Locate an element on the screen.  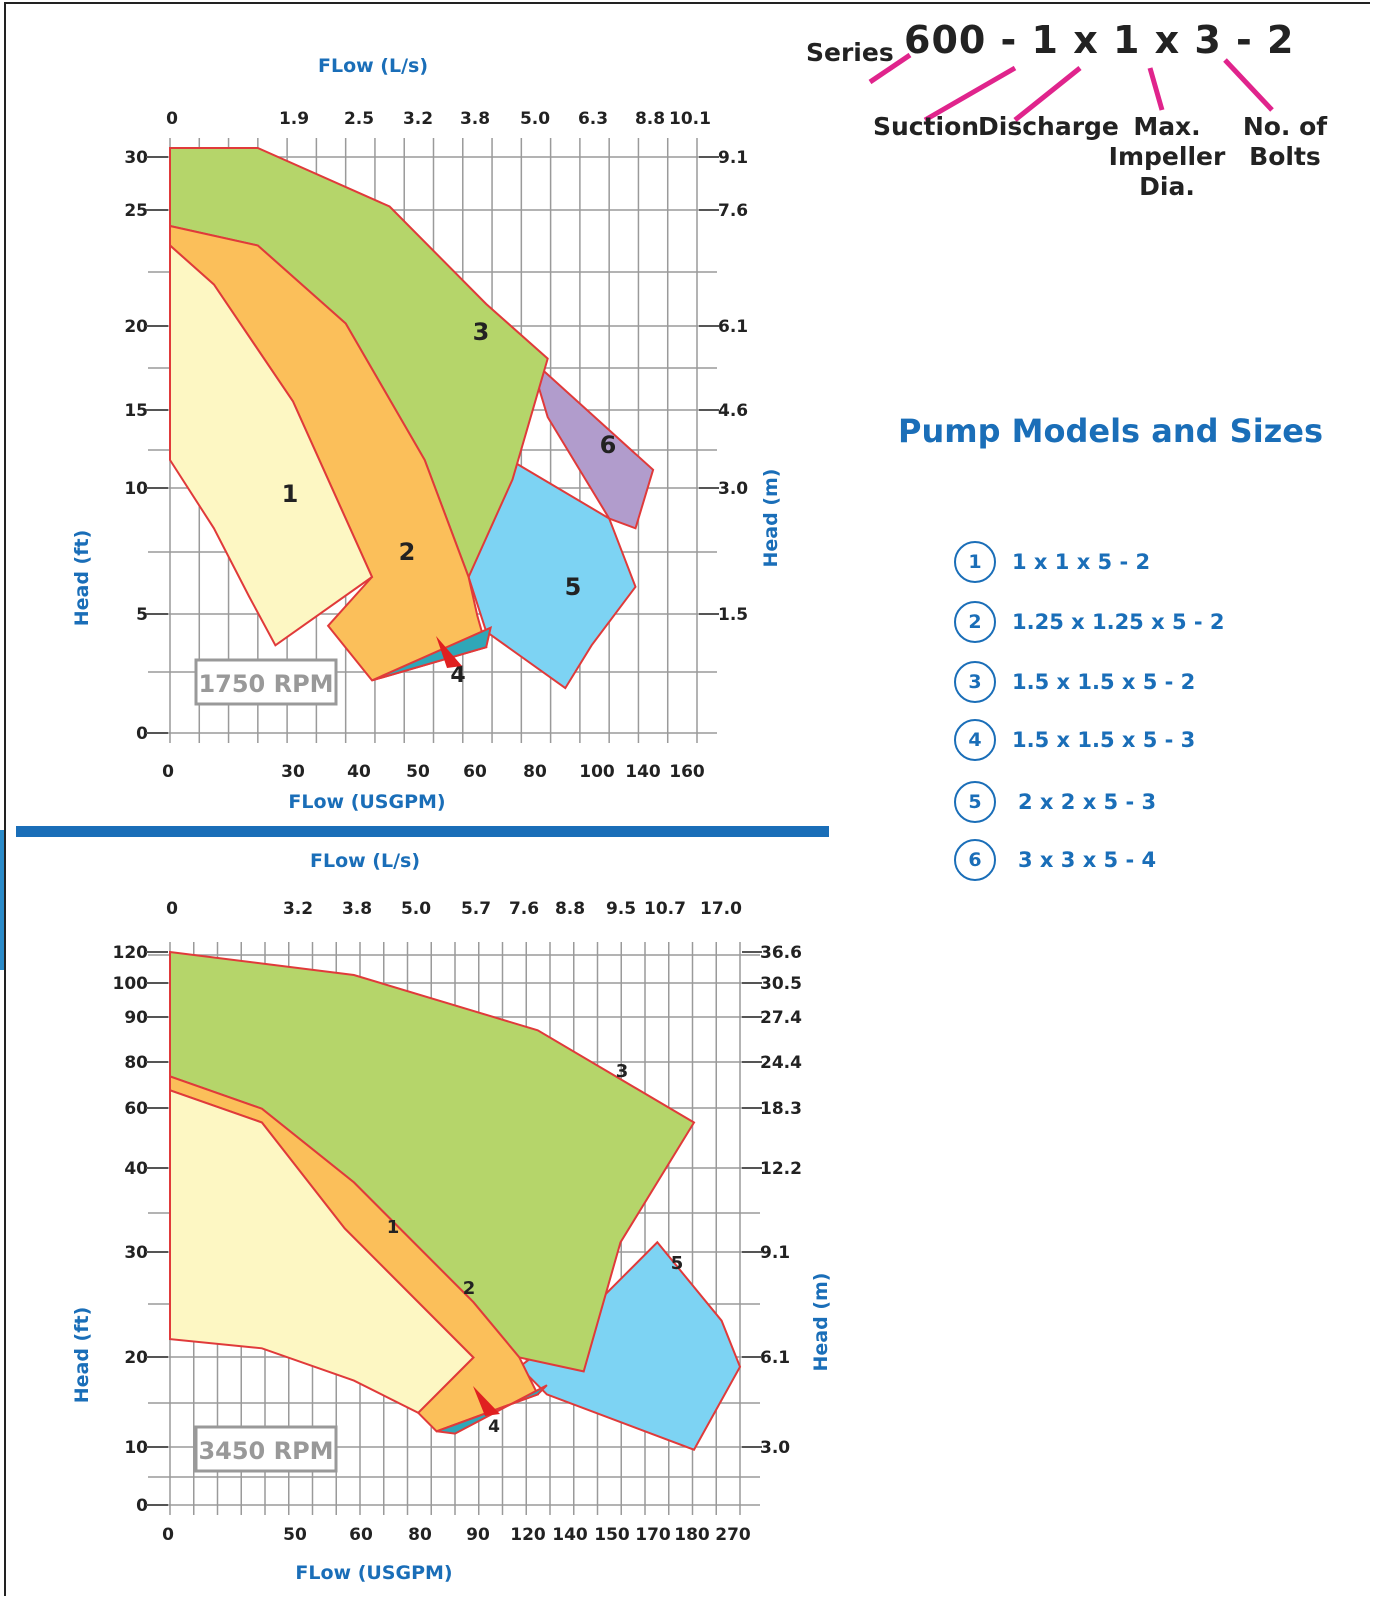
label-discharge: Discharge is located at coordinates (1048, 126).